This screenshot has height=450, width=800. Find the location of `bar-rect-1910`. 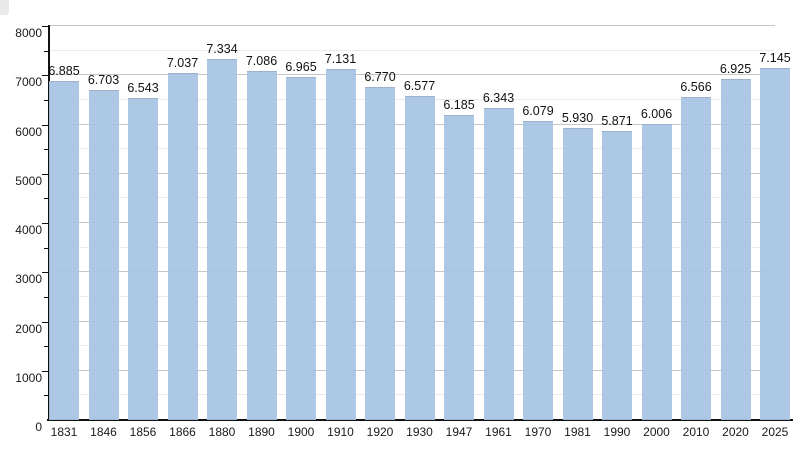

bar-rect-1910 is located at coordinates (340, 244).